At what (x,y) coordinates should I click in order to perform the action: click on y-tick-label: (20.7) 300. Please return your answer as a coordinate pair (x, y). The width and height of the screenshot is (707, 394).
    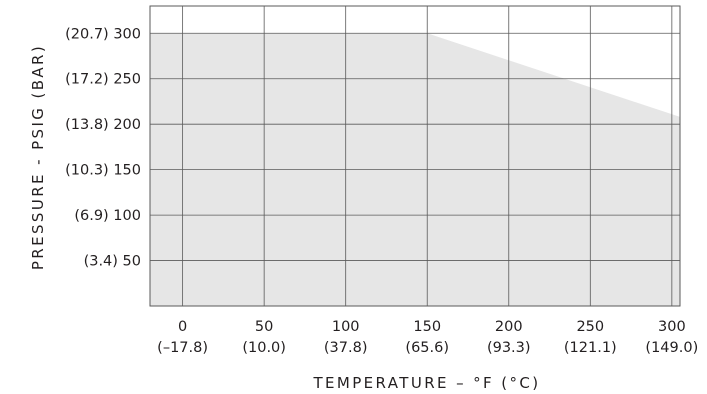
    Looking at the image, I should click on (103, 34).